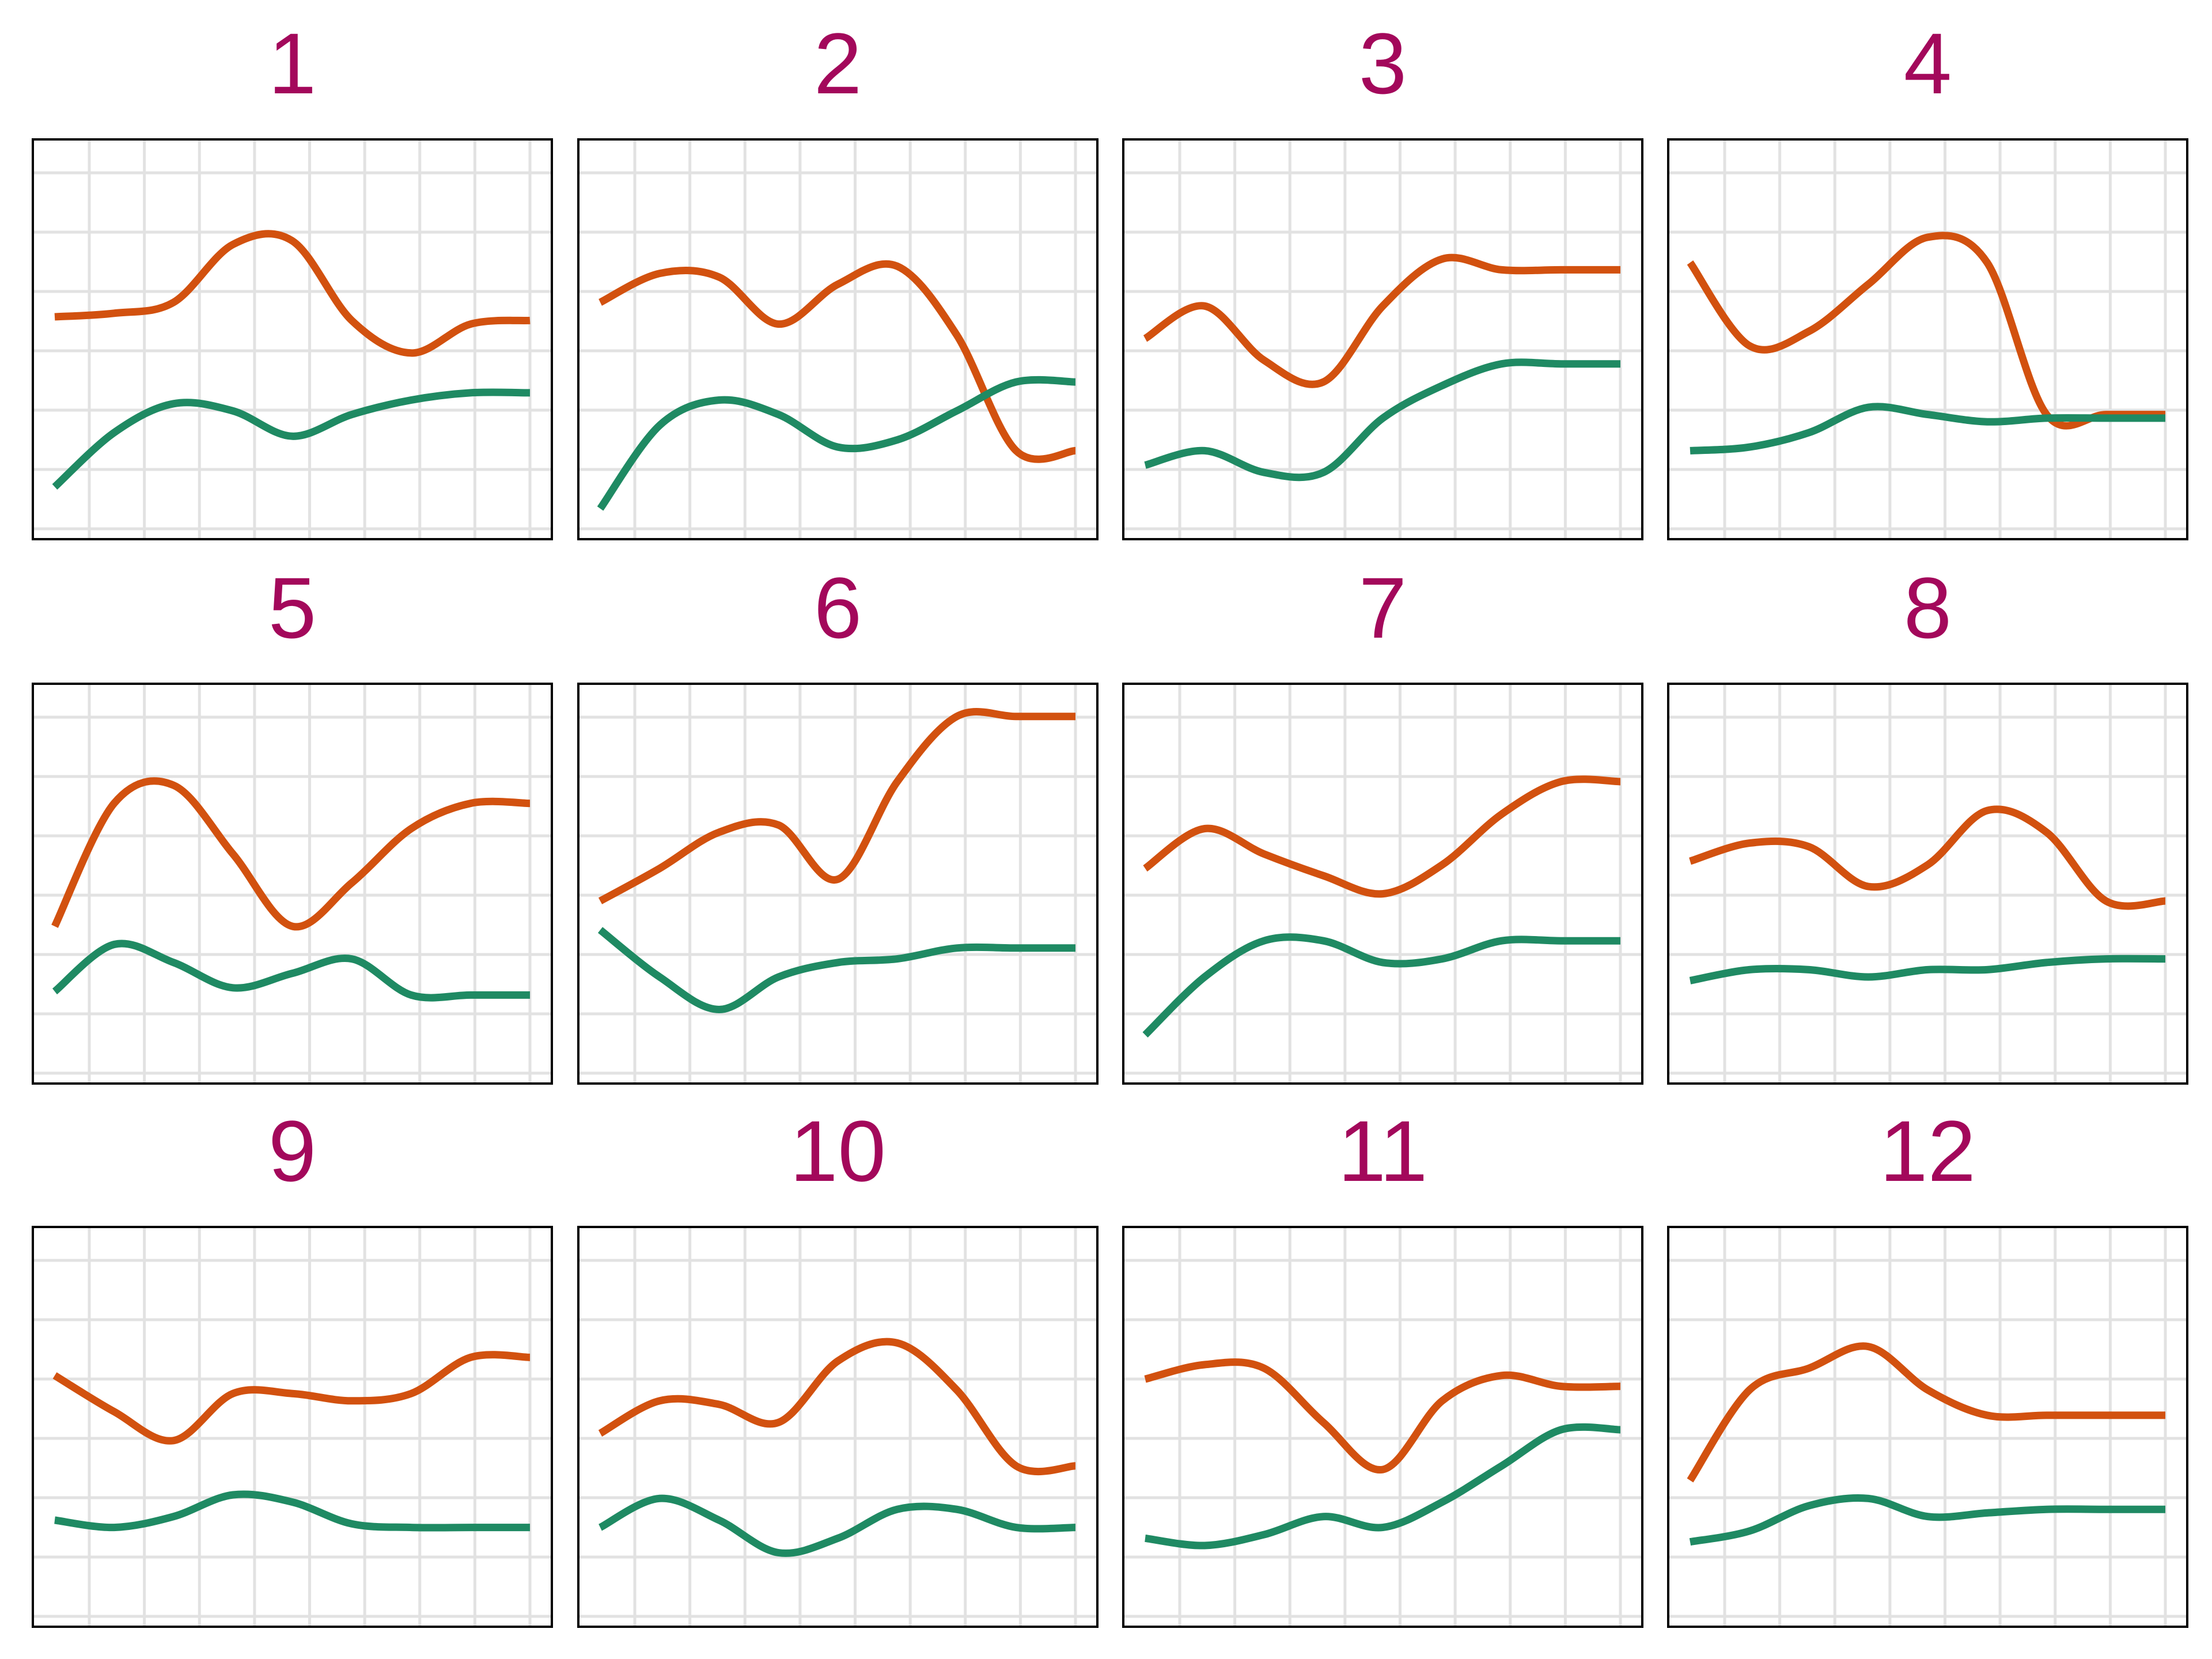 The image size is (2212, 1659). What do you see at coordinates (292, 607) in the screenshot?
I see `chart-title: 5` at bounding box center [292, 607].